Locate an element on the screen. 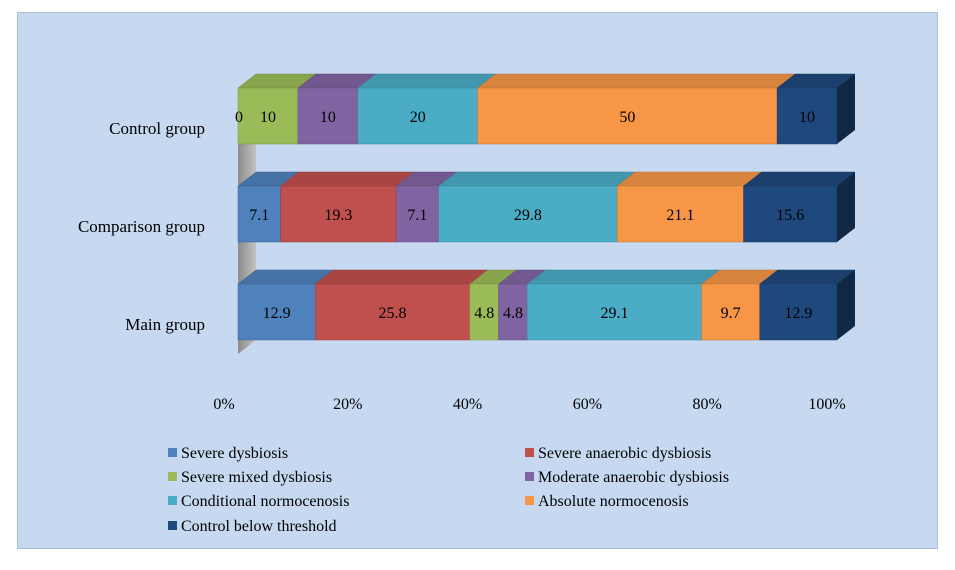 The width and height of the screenshot is (955, 570). data-label: 15.6 is located at coordinates (790, 215).